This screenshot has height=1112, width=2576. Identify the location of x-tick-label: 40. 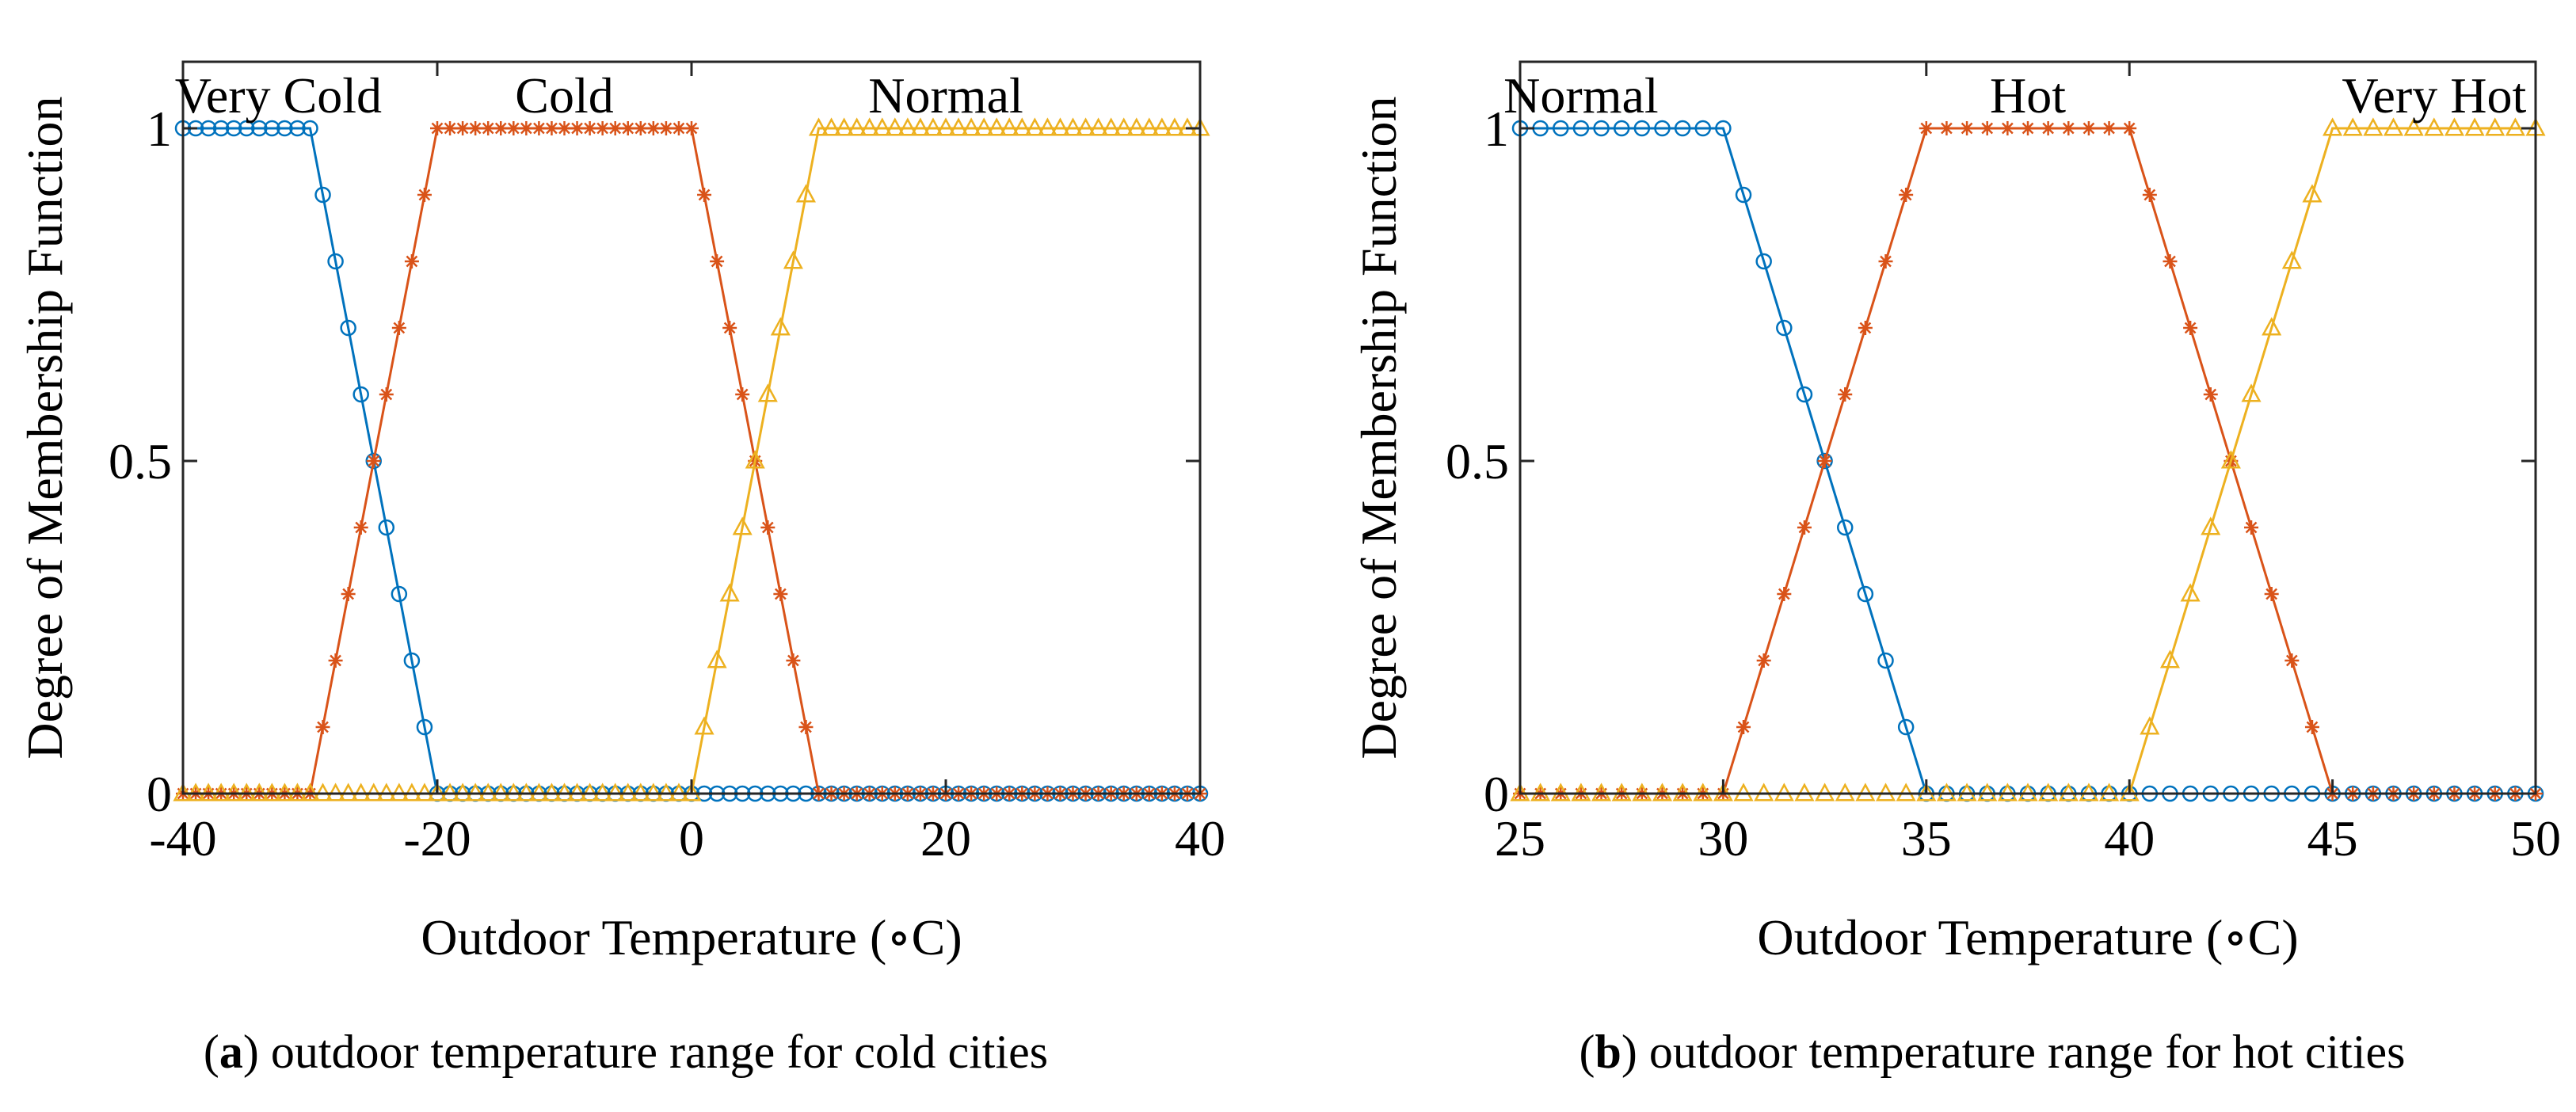
(1200, 838).